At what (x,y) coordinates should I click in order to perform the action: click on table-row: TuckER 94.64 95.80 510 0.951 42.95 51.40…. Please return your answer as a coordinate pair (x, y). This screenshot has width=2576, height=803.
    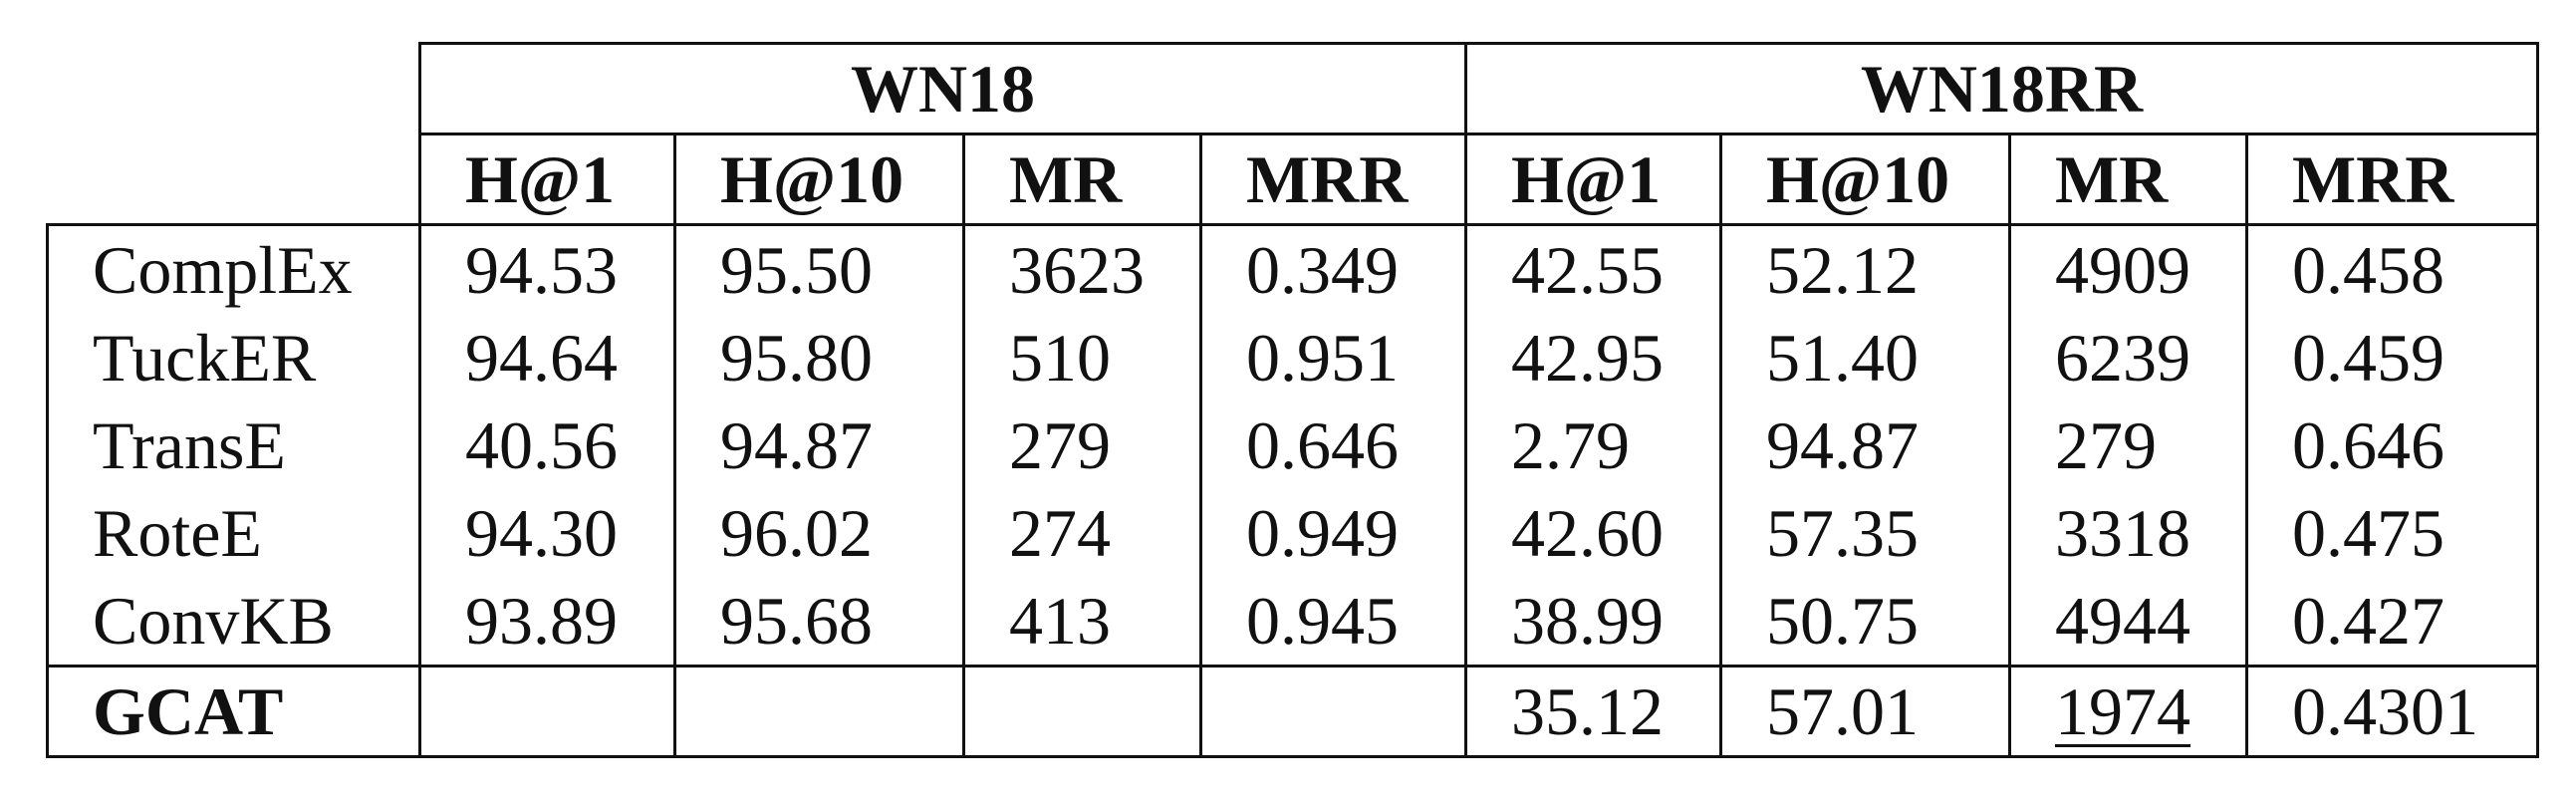
    Looking at the image, I should click on (1292, 358).